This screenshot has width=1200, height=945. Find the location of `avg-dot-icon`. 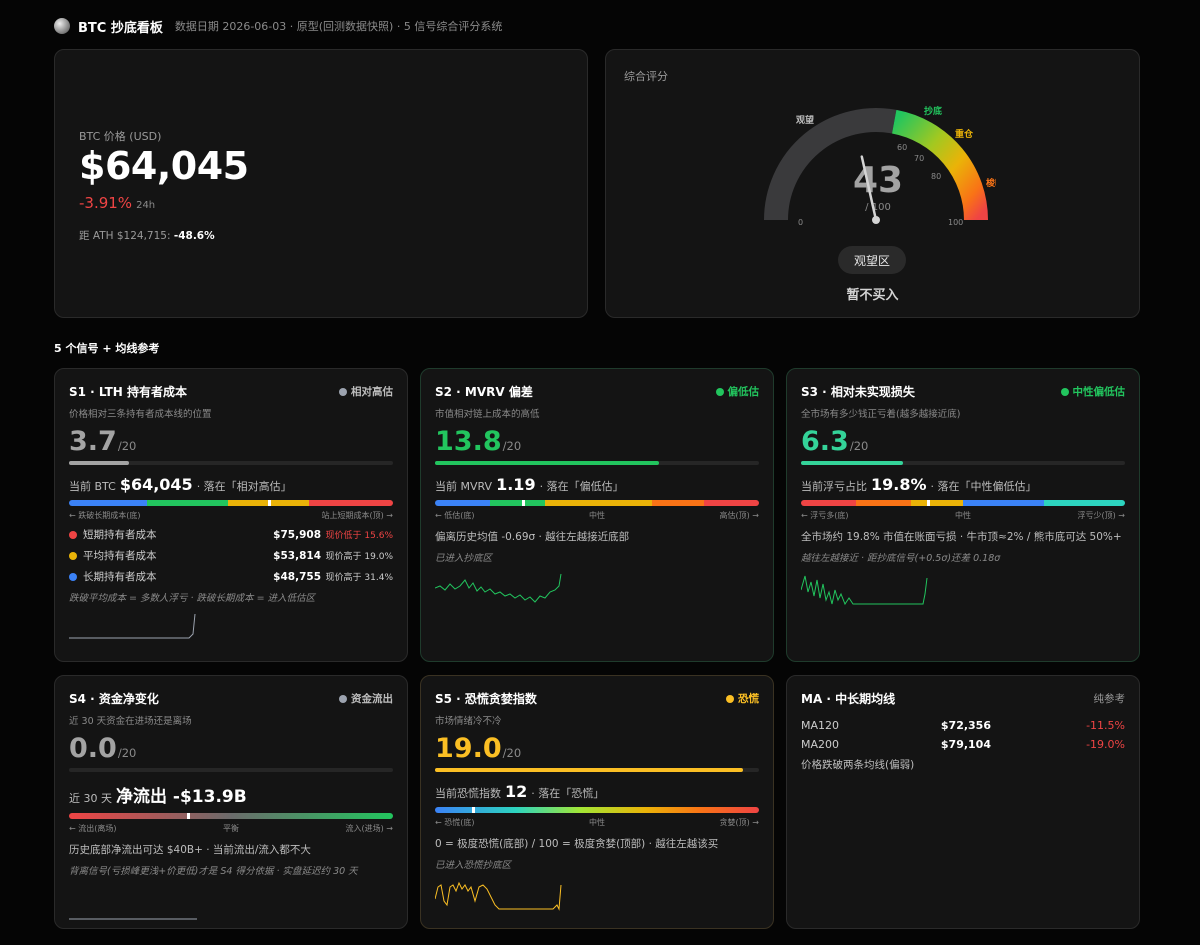

avg-dot-icon is located at coordinates (73, 555).